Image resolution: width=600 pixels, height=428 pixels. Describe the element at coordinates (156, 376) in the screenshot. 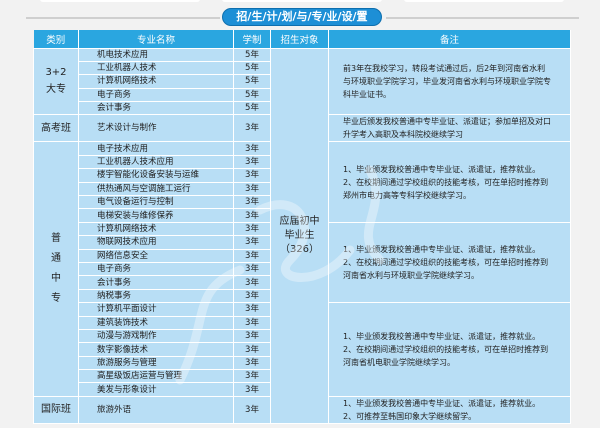

I see `major-name: 高星级饭店运营与管理` at that location.